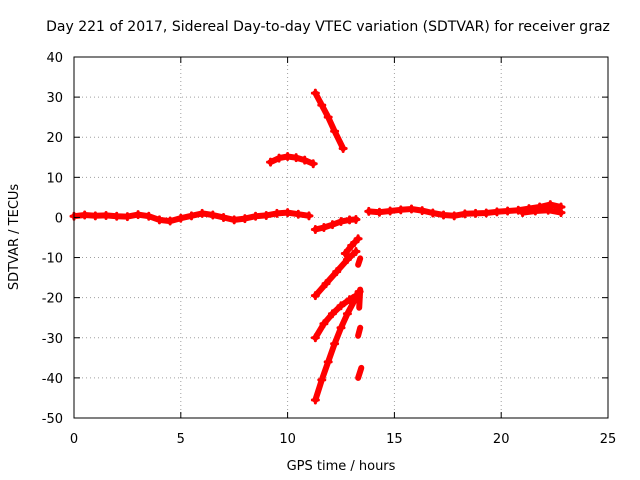 The width and height of the screenshot is (640, 480). Describe the element at coordinates (287, 439) in the screenshot. I see `x-tick-label: 10` at that location.